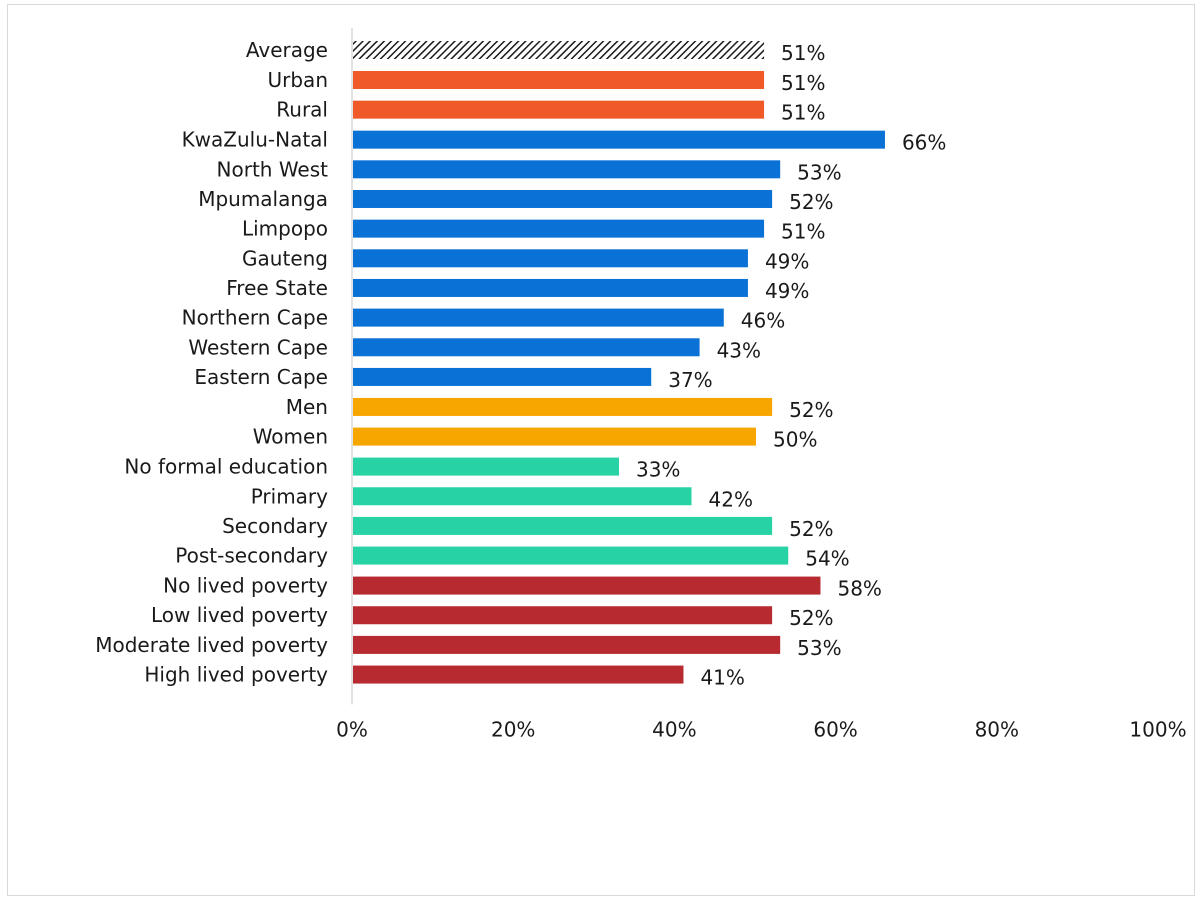  Describe the element at coordinates (263, 199) in the screenshot. I see `category-label-mpumalanga: Mpumalanga` at that location.